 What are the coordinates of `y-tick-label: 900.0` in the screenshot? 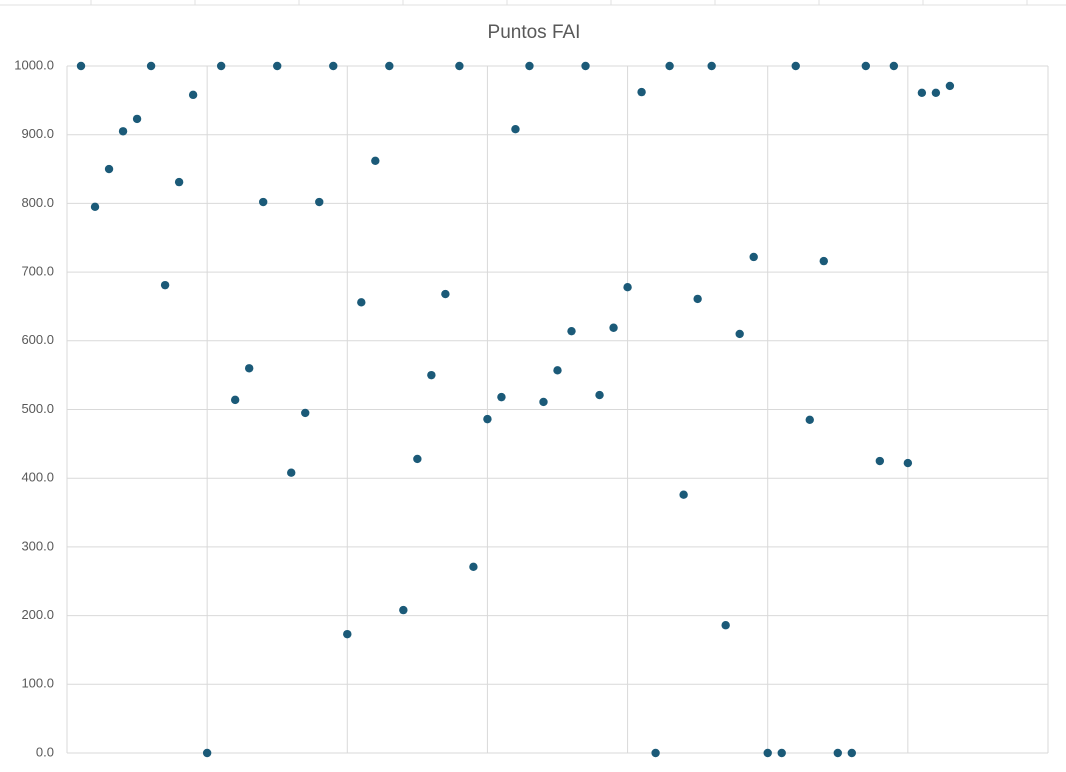 It's located at (37, 133).